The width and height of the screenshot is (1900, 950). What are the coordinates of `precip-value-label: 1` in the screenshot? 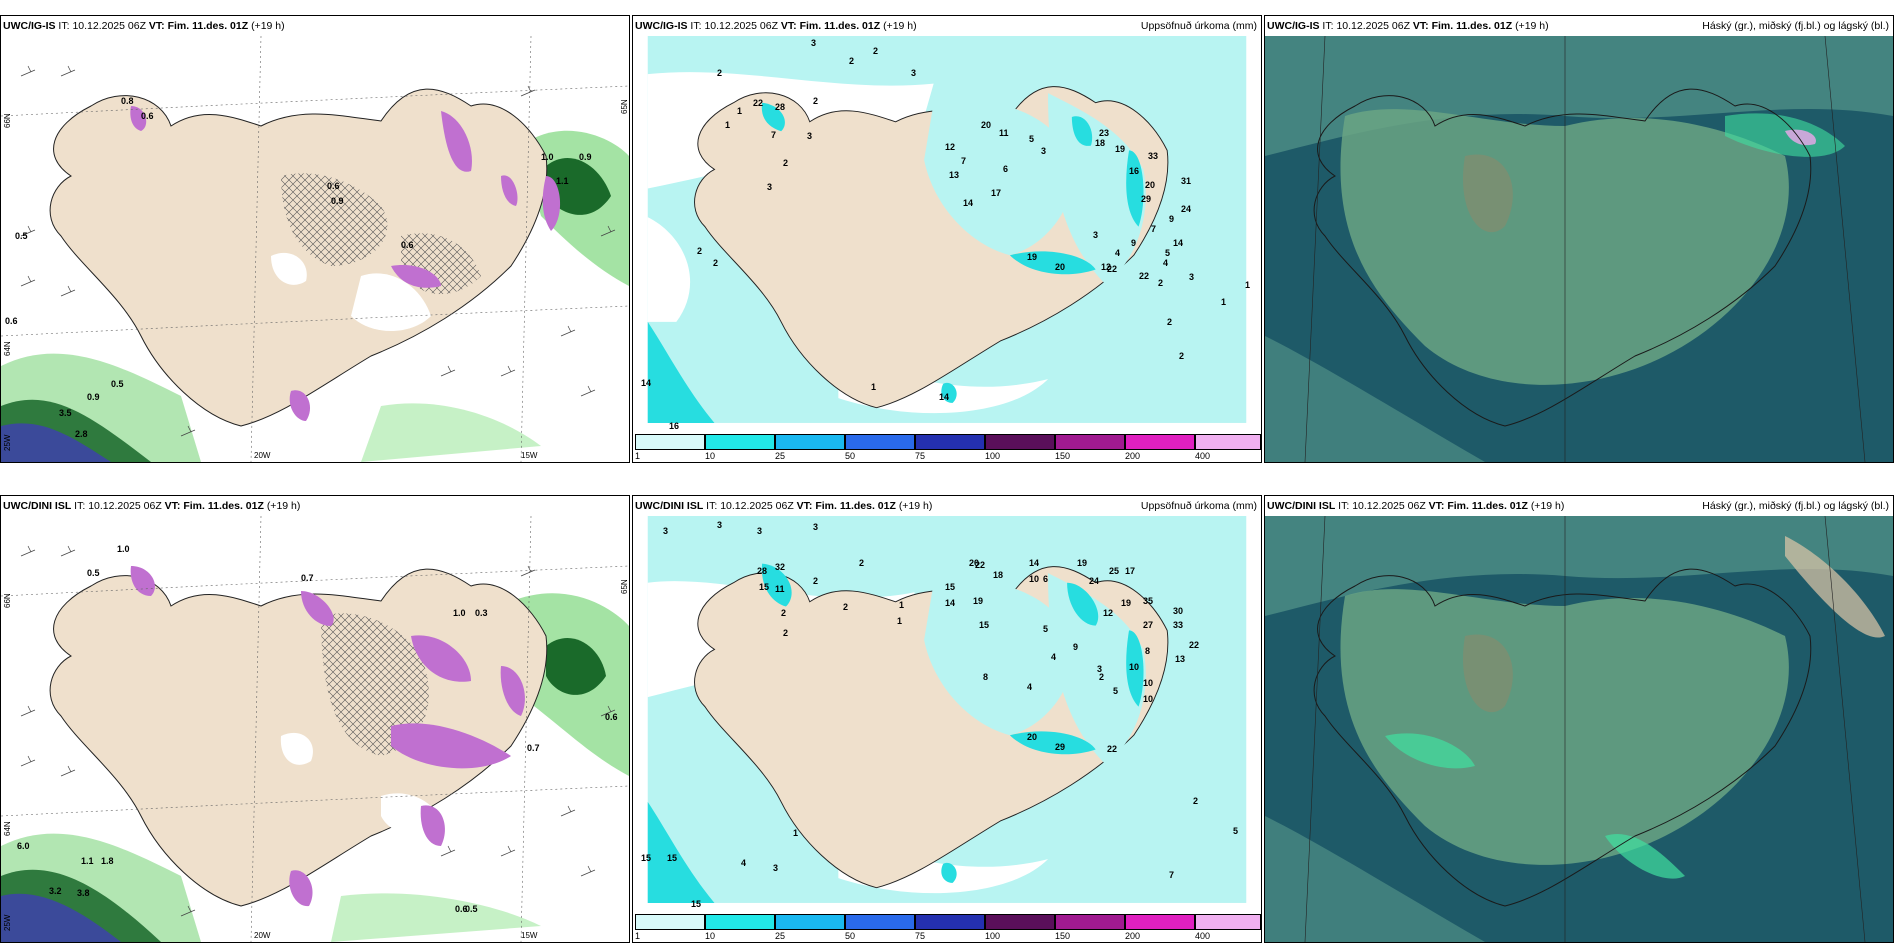 It's located at (1248, 285).